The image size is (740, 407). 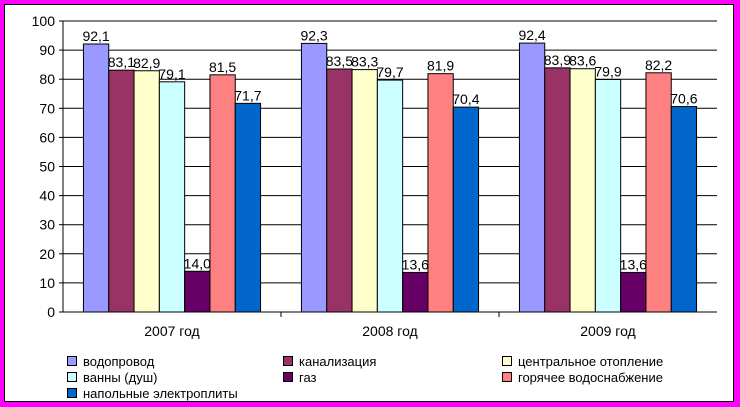 I want to click on legend-label: ванны (душ), so click(x=120, y=377).